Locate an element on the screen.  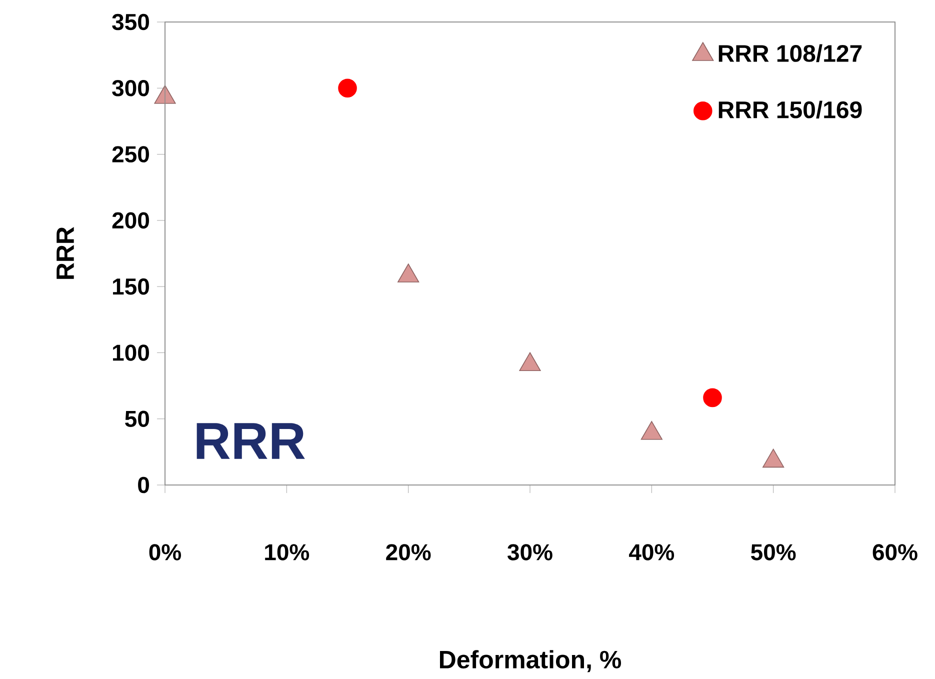
x-tick-label: 40% is located at coordinates (651, 552).